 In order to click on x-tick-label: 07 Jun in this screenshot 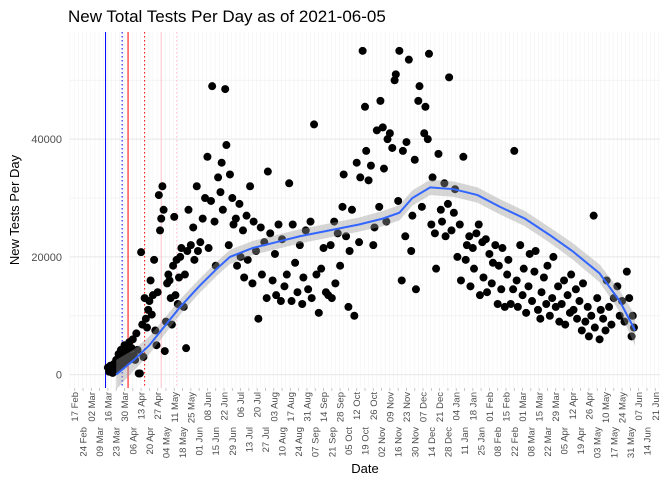, I will do `click(639, 406)`.